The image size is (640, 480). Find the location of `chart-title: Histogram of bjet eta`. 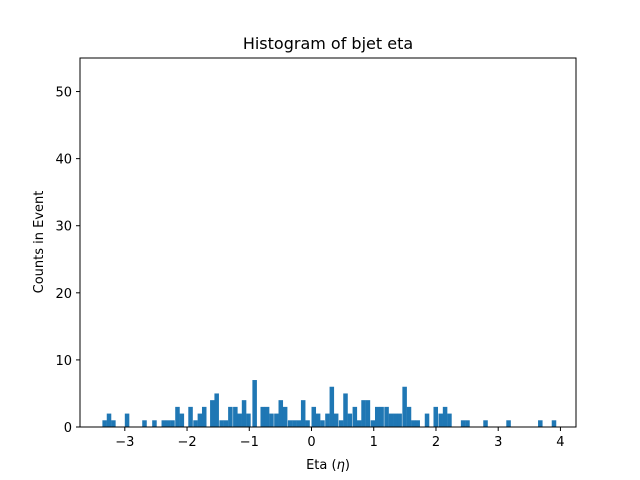

chart-title: Histogram of bjet eta is located at coordinates (328, 43).